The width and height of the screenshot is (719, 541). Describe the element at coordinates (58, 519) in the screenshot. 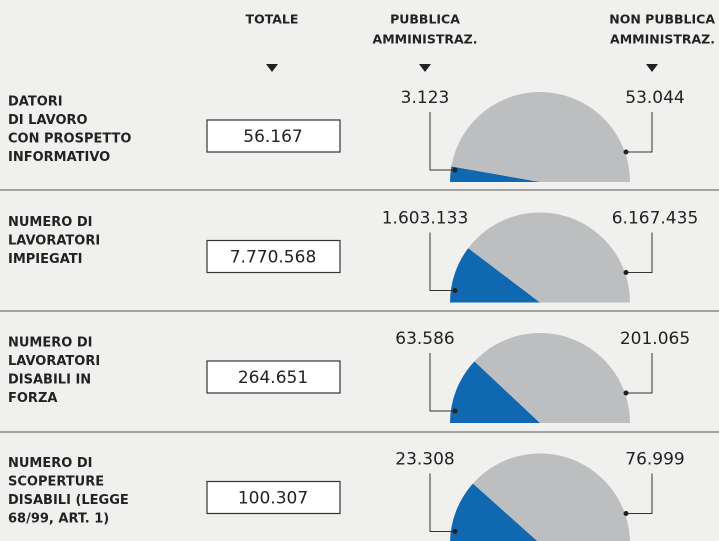

I see `row-label: 68/99, ART. 1)` at that location.